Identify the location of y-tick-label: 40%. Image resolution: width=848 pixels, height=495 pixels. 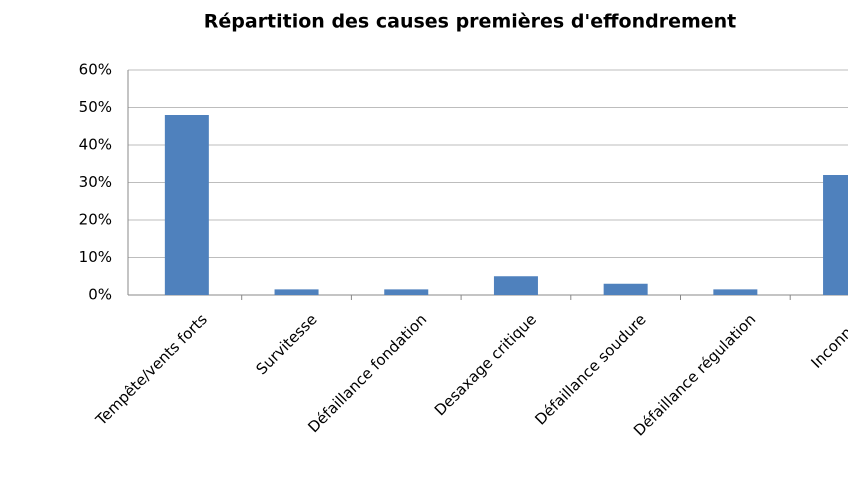
(95, 145).